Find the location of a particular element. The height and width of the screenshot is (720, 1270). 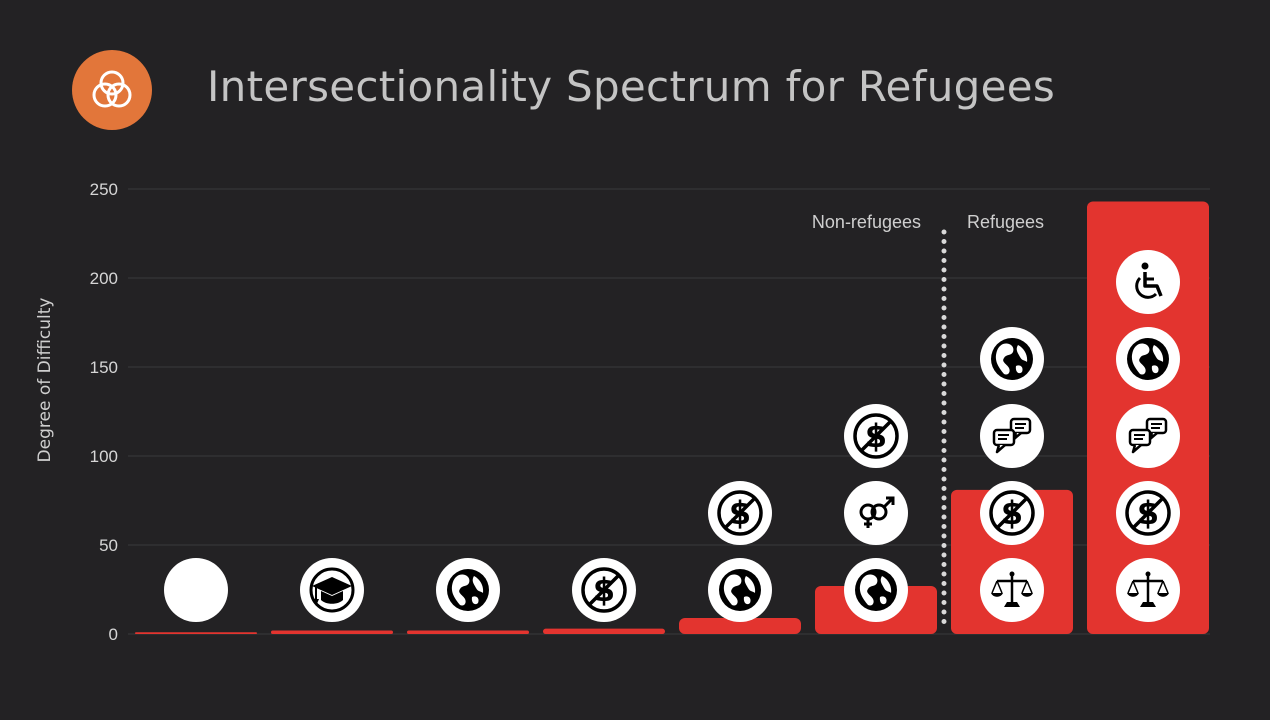

non-refugees-label: Non-refugees is located at coordinates (866, 222).